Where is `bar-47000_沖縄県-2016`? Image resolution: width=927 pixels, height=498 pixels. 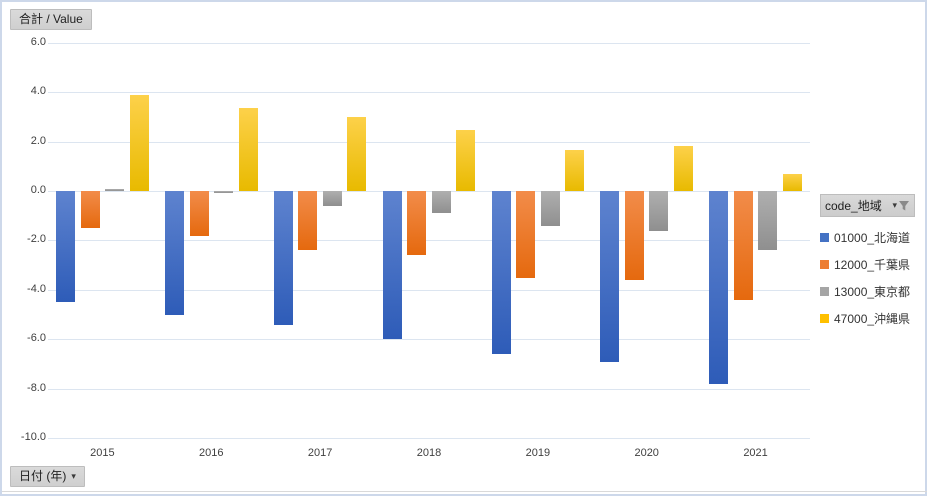 bar-47000_沖縄県-2016 is located at coordinates (248, 149).